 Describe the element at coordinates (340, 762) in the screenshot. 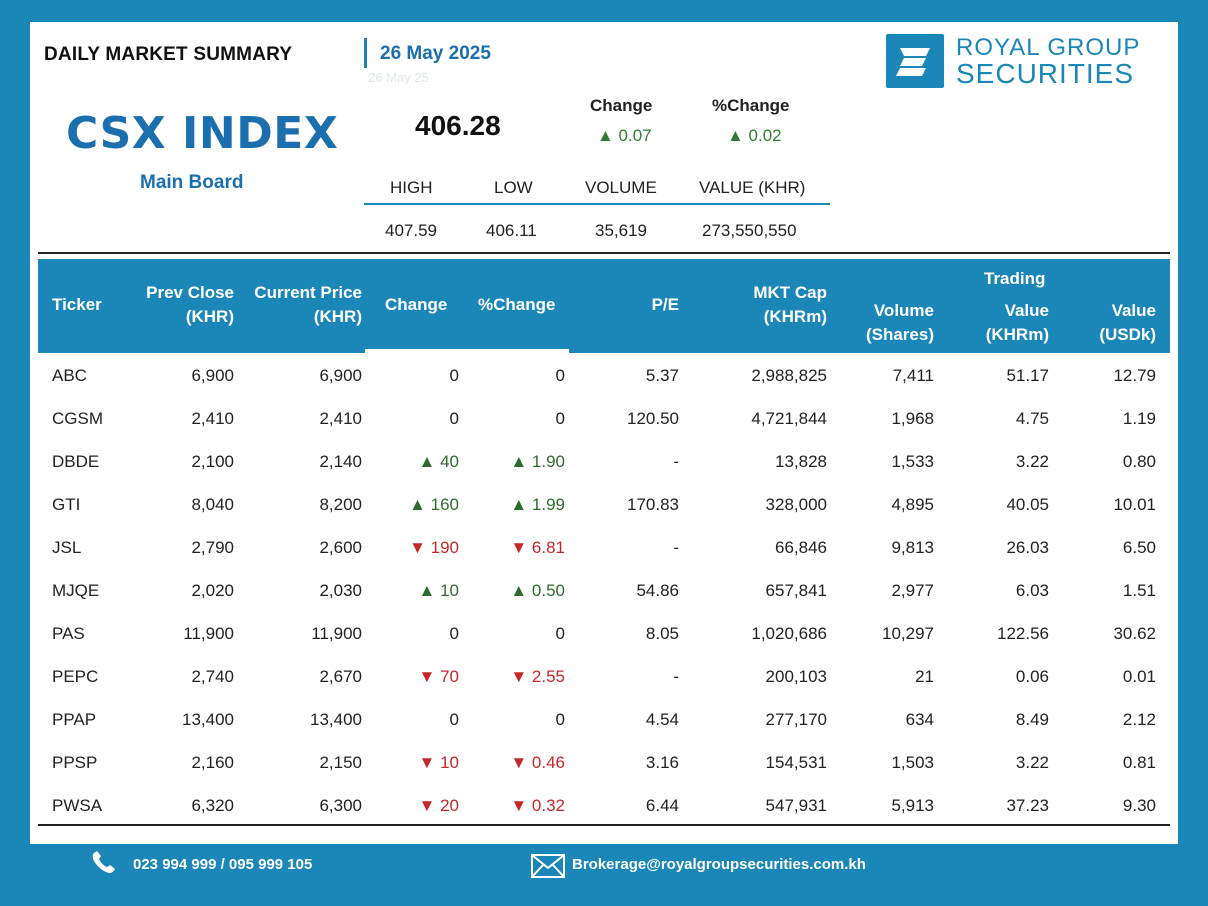

I see `cell-current-price: 2,150` at that location.